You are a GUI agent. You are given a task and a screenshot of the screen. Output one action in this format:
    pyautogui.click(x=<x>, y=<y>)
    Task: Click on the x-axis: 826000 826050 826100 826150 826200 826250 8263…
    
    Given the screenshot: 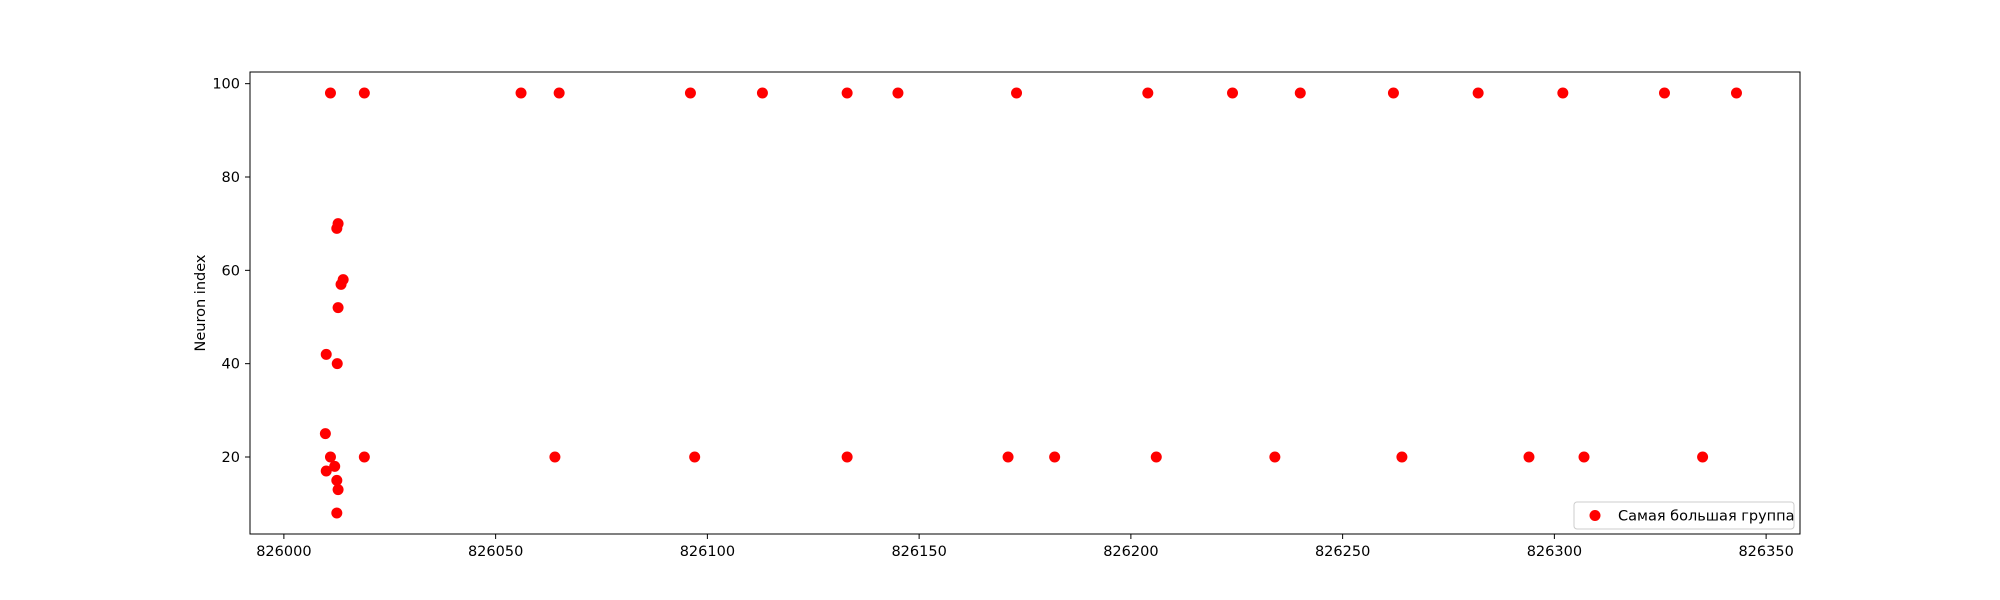 What is the action you would take?
    pyautogui.click(x=1025, y=547)
    